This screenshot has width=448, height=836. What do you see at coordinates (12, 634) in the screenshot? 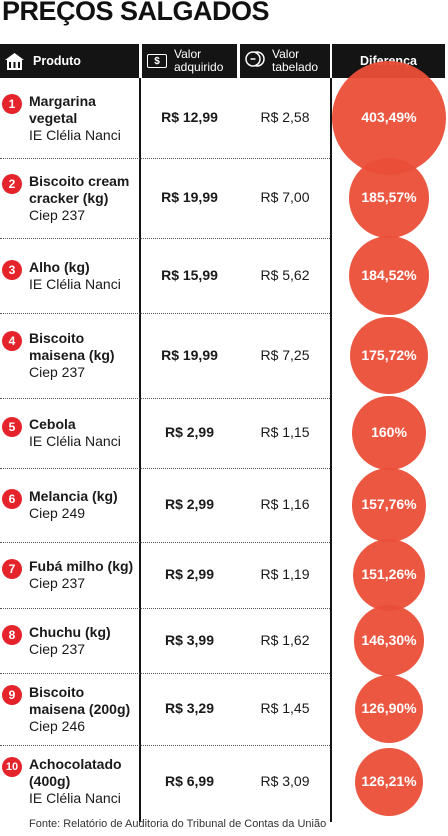
I see `rank-badge: 8` at bounding box center [12, 634].